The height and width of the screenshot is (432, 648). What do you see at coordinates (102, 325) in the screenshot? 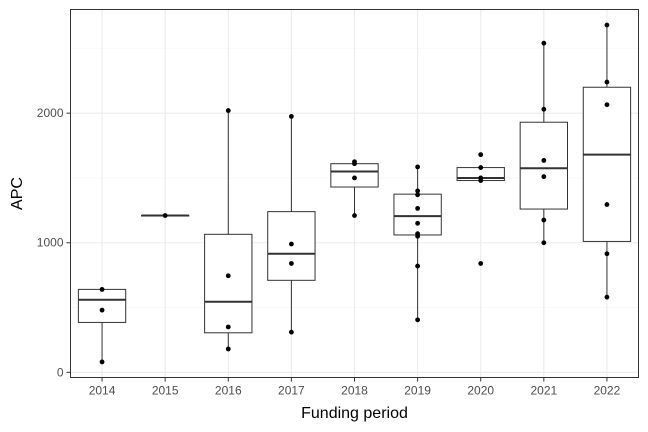
I see `box-2014` at bounding box center [102, 325].